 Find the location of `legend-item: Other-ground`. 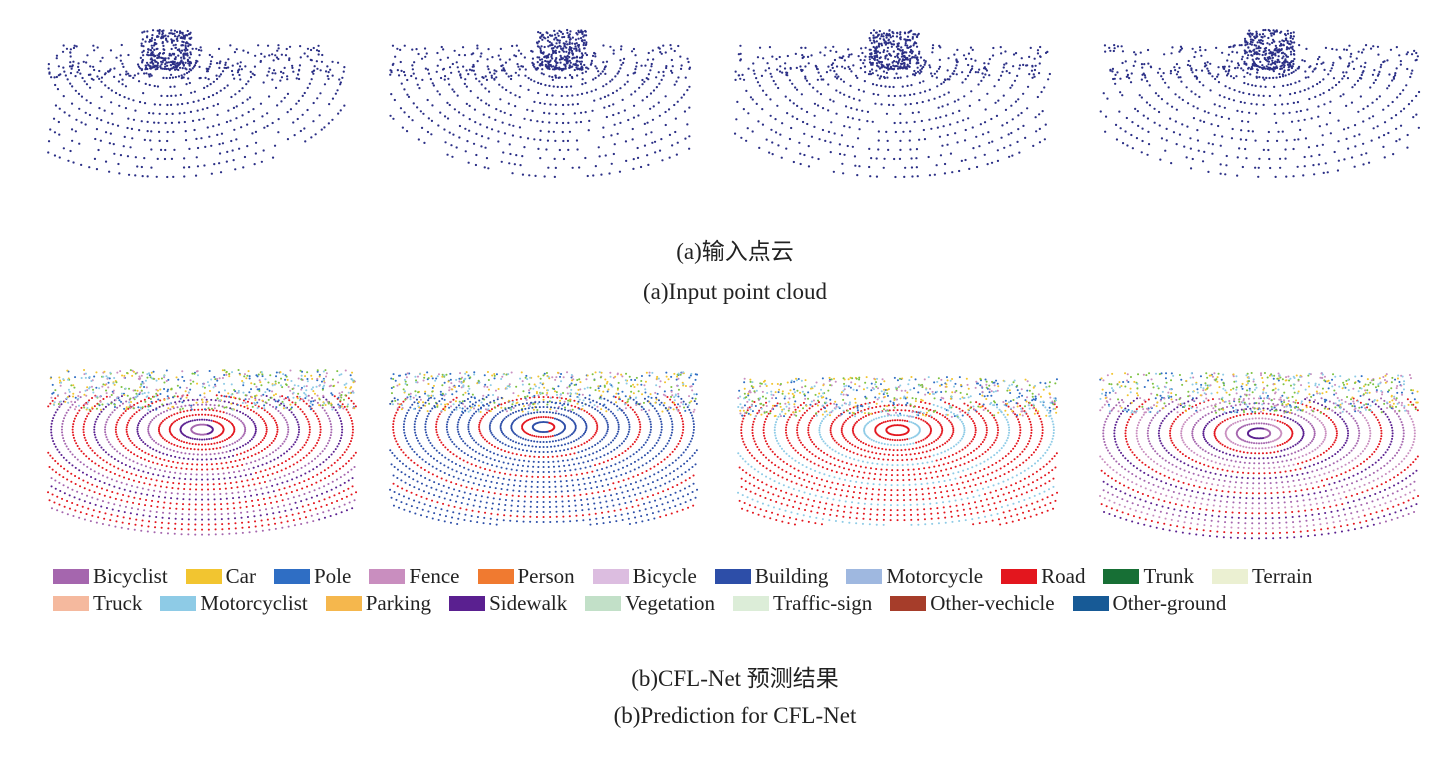

legend-item: Other-ground is located at coordinates (1149, 603).